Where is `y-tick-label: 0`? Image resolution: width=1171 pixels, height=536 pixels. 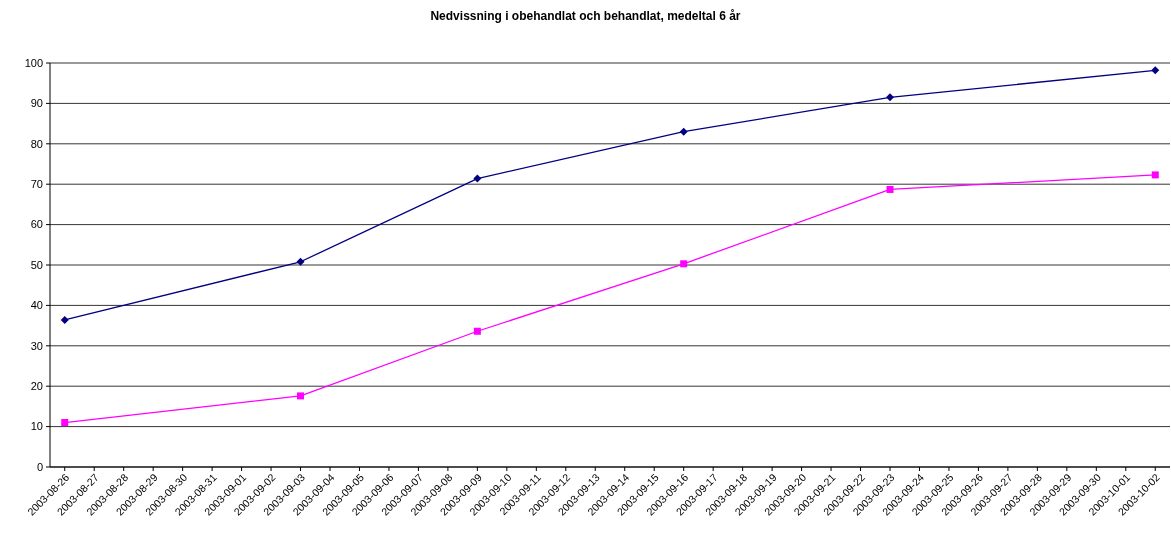
y-tick-label: 0 is located at coordinates (39, 466).